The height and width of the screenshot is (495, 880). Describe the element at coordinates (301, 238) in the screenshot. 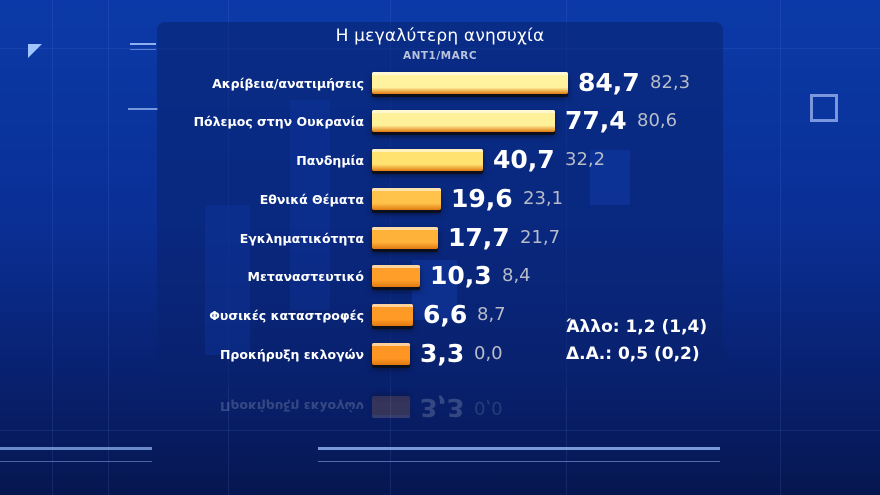

I see `bar-label: Εγκληματικότητα` at that location.